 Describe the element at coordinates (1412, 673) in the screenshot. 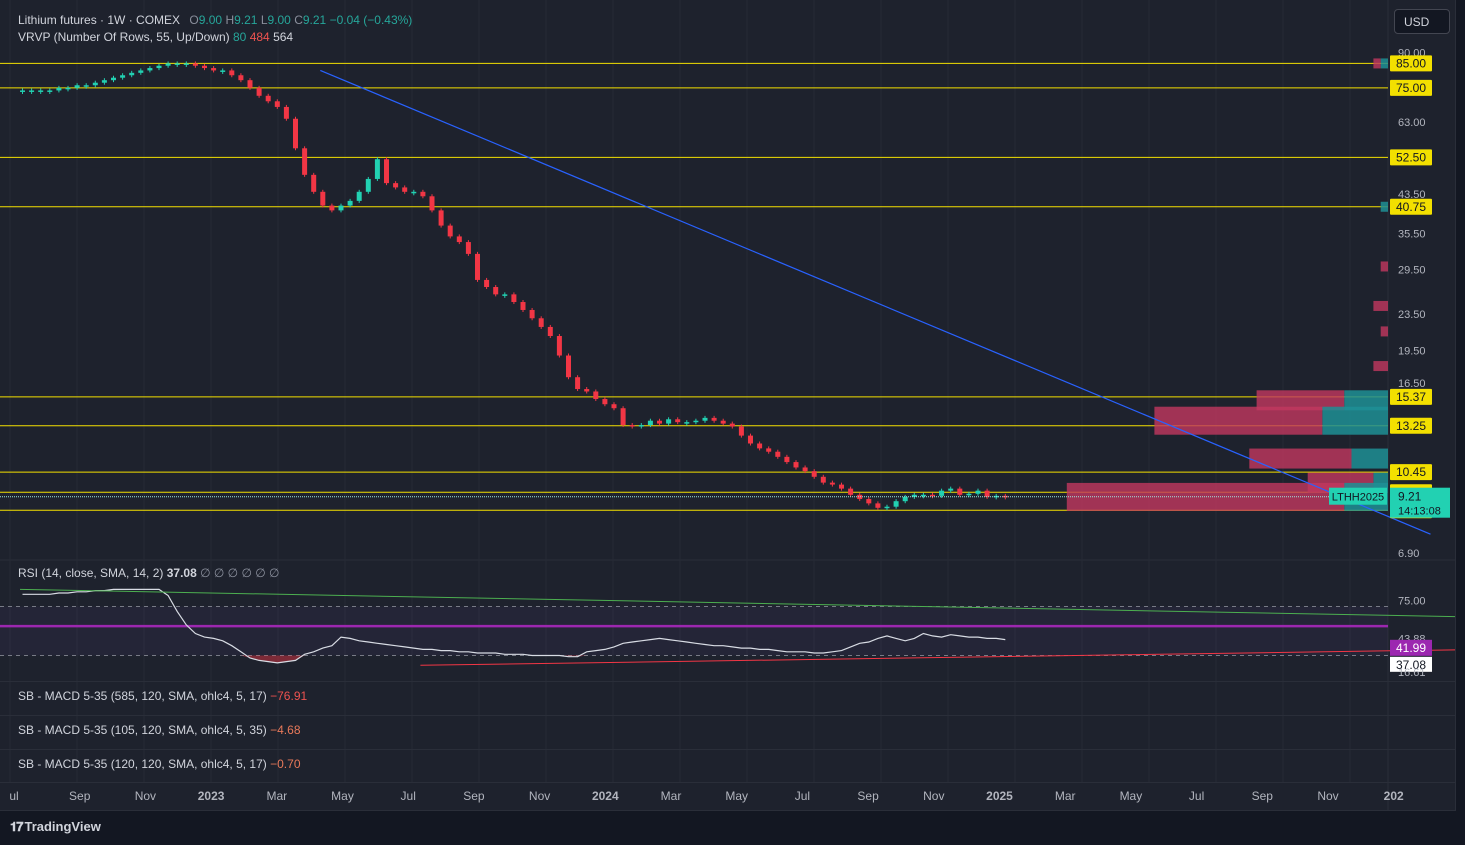

I see `rsi-axis-tick: 16.61` at that location.